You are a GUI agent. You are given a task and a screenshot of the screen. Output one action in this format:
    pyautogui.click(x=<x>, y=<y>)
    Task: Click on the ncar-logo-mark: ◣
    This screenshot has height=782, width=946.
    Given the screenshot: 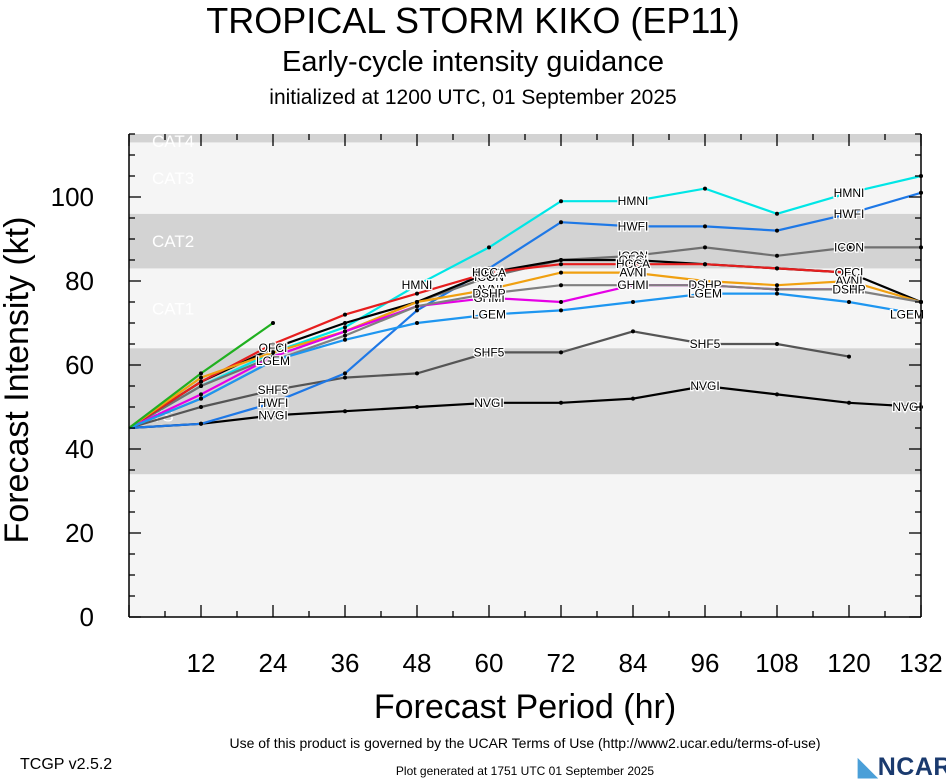 What is the action you would take?
    pyautogui.click(x=868, y=767)
    